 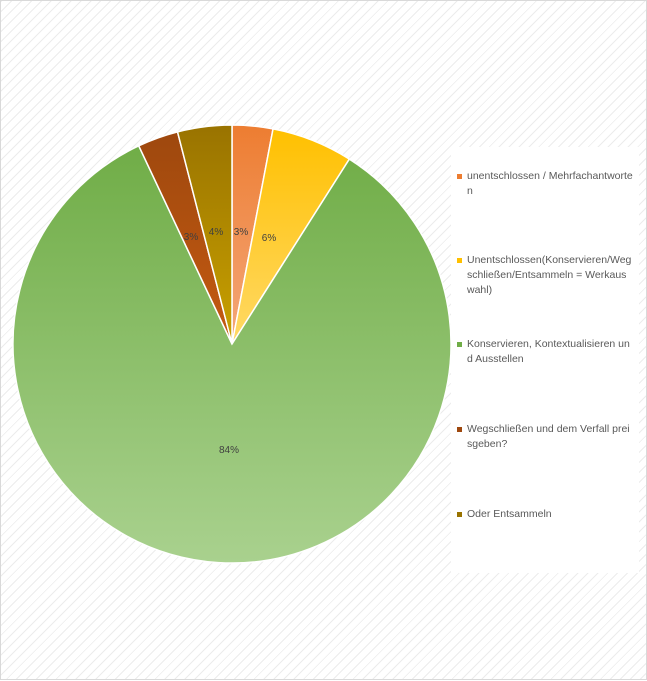 What do you see at coordinates (548, 436) in the screenshot?
I see `legend-label: Wegschließen und dem Verfall preisgeben?` at bounding box center [548, 436].